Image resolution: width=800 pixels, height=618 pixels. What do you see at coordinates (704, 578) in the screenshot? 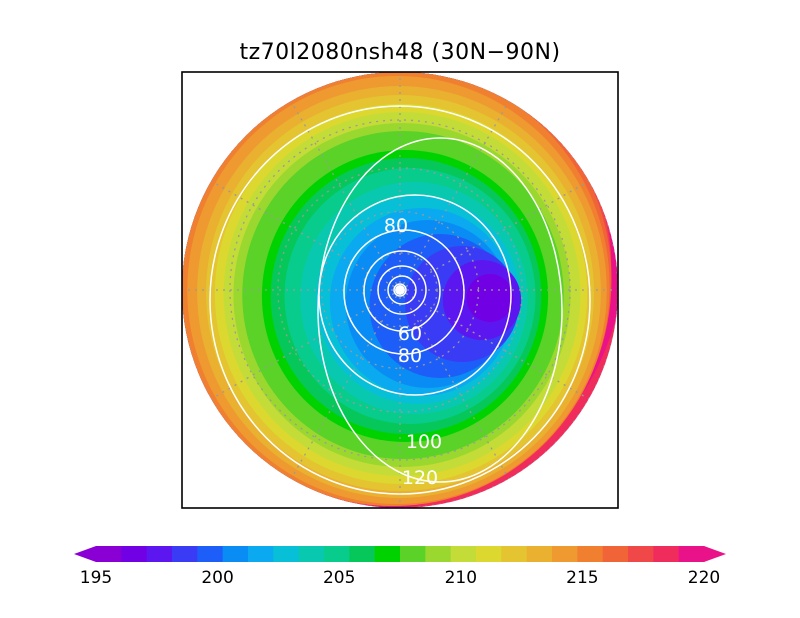
I see `colorbar-tick-label: 220` at bounding box center [704, 578].